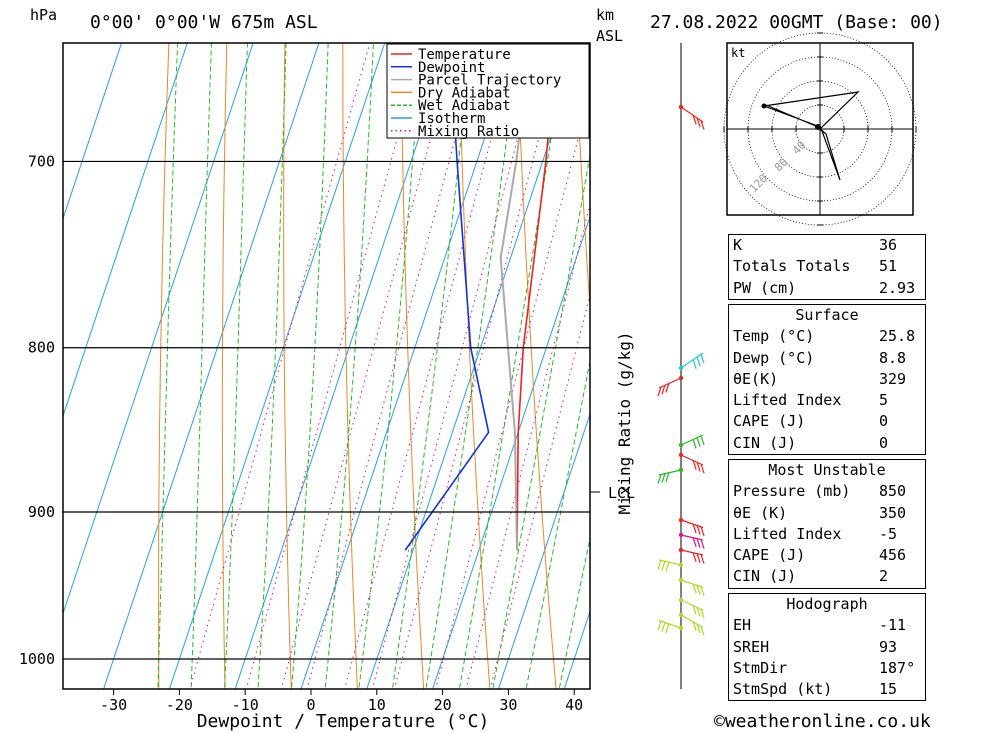 The height and width of the screenshot is (733, 1000). What do you see at coordinates (827, 668) in the screenshot?
I see `hodograph-index-row: StmDir 187°` at bounding box center [827, 668].